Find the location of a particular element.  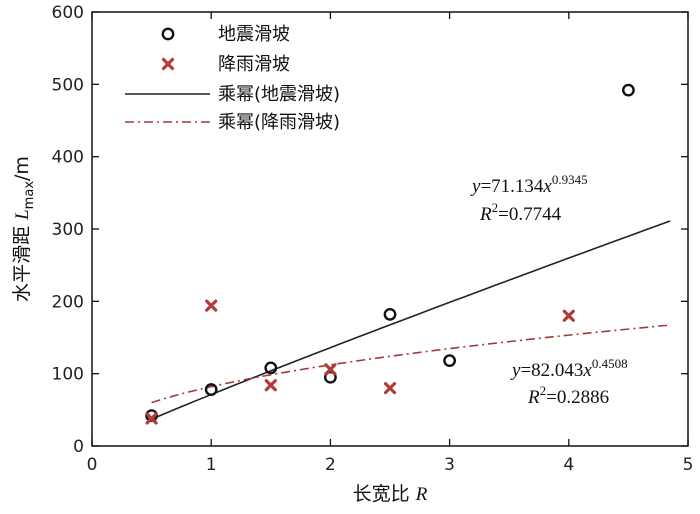

x-tick-label: 5 is located at coordinates (688, 465).